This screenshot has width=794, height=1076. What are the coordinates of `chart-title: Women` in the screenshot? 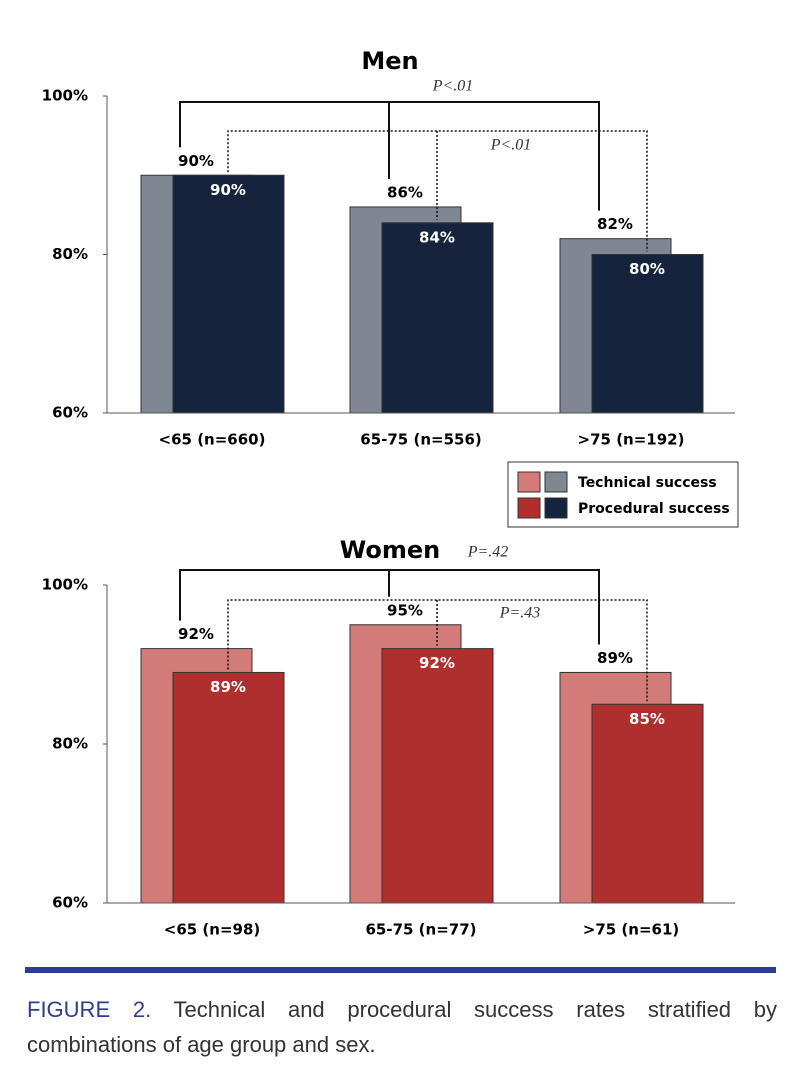 It's located at (390, 550).